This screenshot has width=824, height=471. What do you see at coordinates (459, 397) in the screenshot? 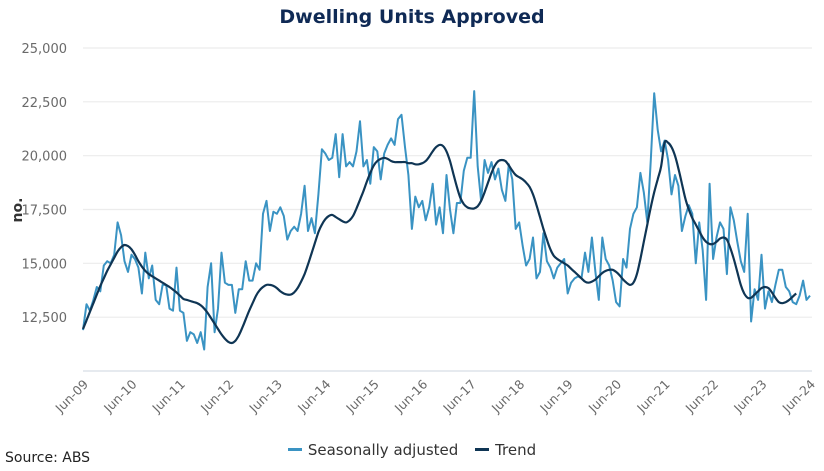
I see `x-tick-label: Jun-17` at bounding box center [459, 397].